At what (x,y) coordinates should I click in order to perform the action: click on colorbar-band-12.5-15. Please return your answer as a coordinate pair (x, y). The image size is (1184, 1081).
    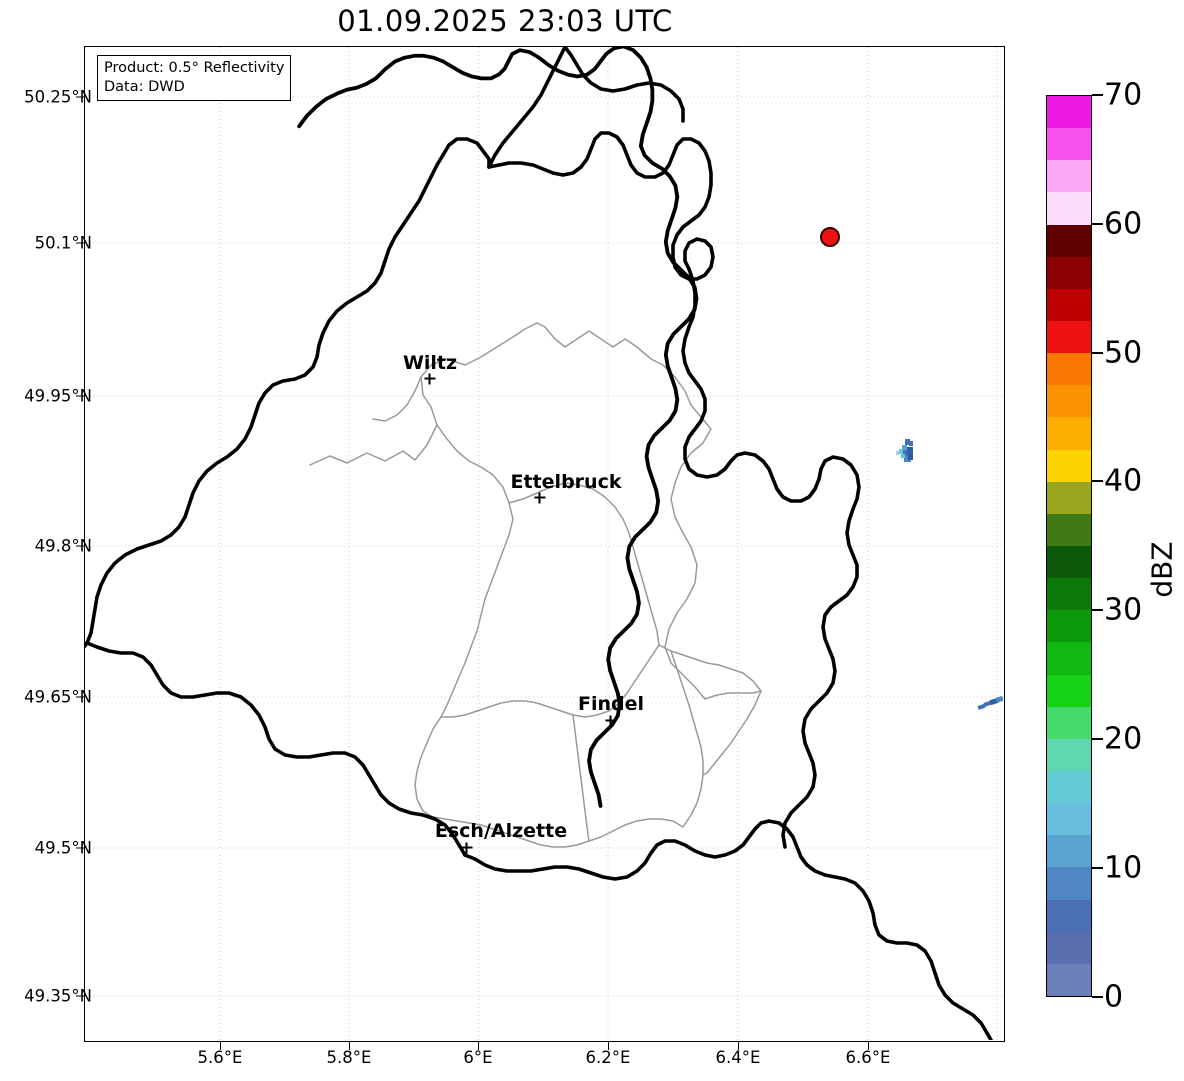
    Looking at the image, I should click on (1069, 819).